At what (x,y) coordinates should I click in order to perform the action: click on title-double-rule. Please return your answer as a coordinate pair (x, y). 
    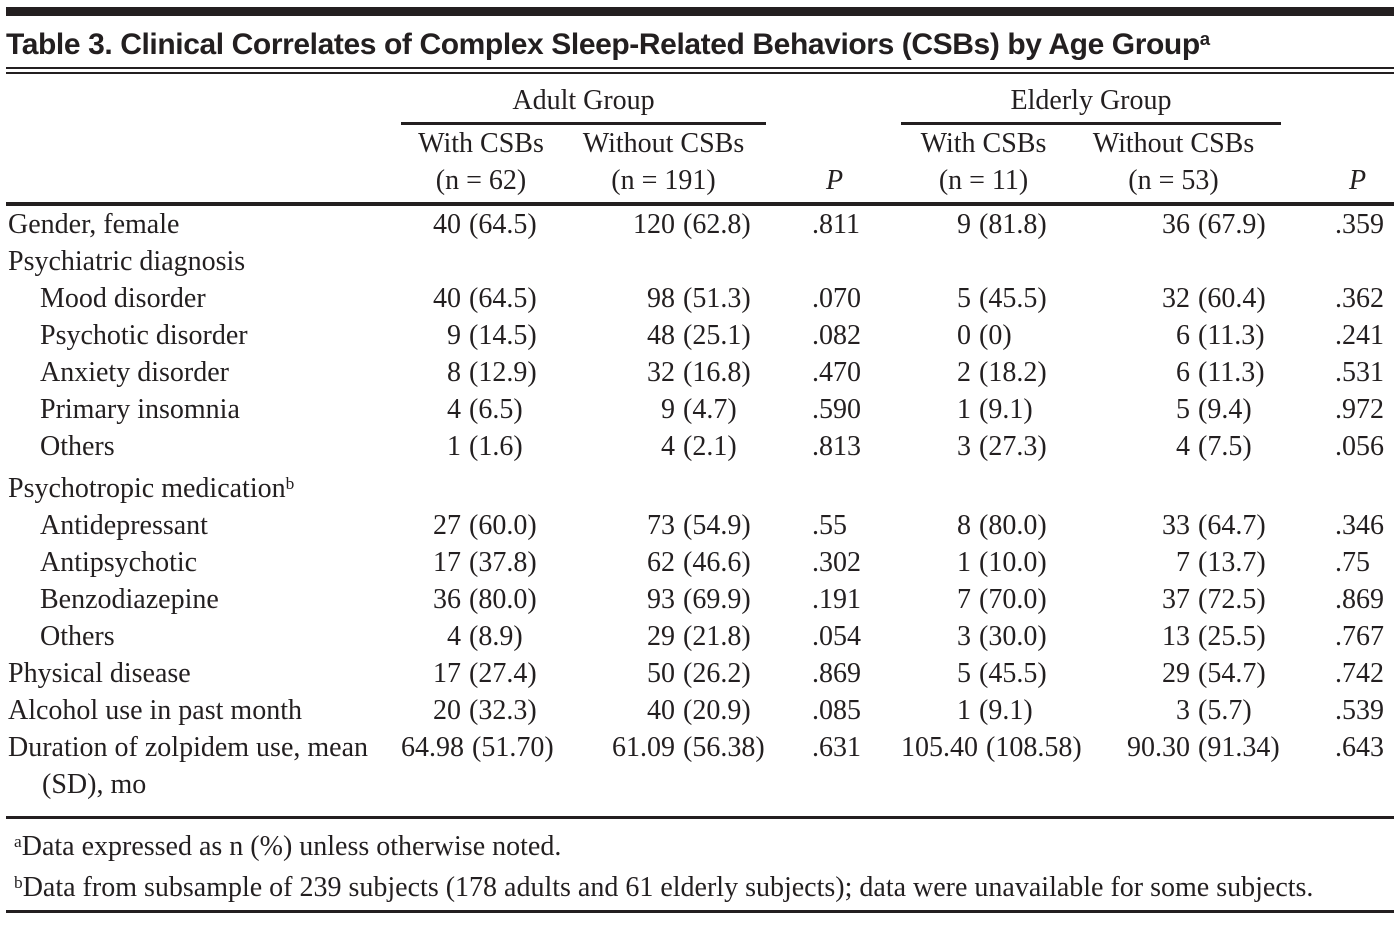
    Looking at the image, I should click on (700, 70).